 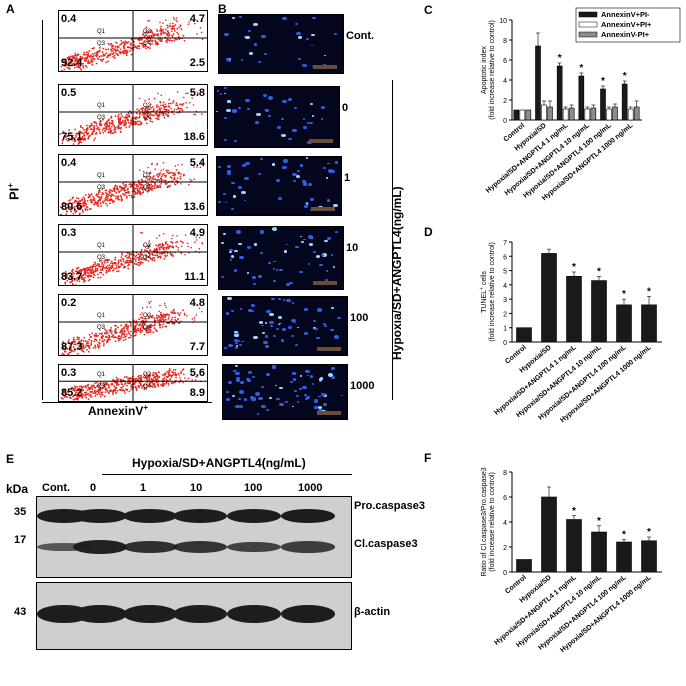 What do you see at coordinates (133, 325) in the screenshot?
I see `flow-plot: 0.2 4.8 87.3 7.7 Q1 Q2 Q3 Q4` at bounding box center [133, 325].